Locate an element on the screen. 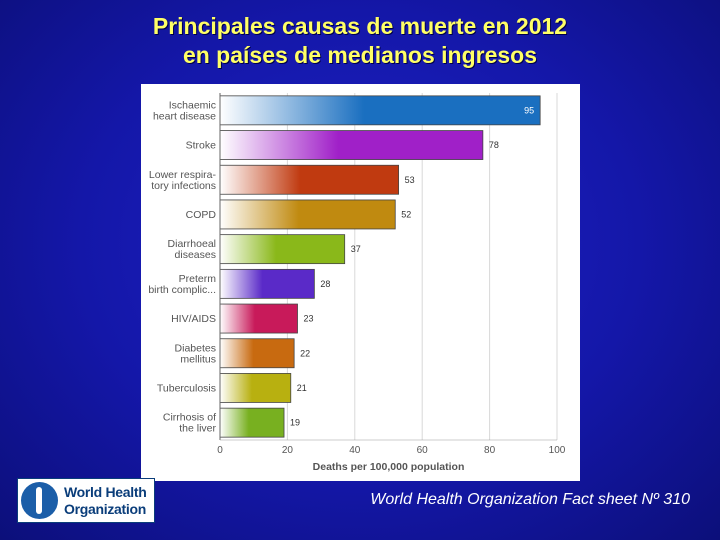  data-label: 52 is located at coordinates (406, 214).